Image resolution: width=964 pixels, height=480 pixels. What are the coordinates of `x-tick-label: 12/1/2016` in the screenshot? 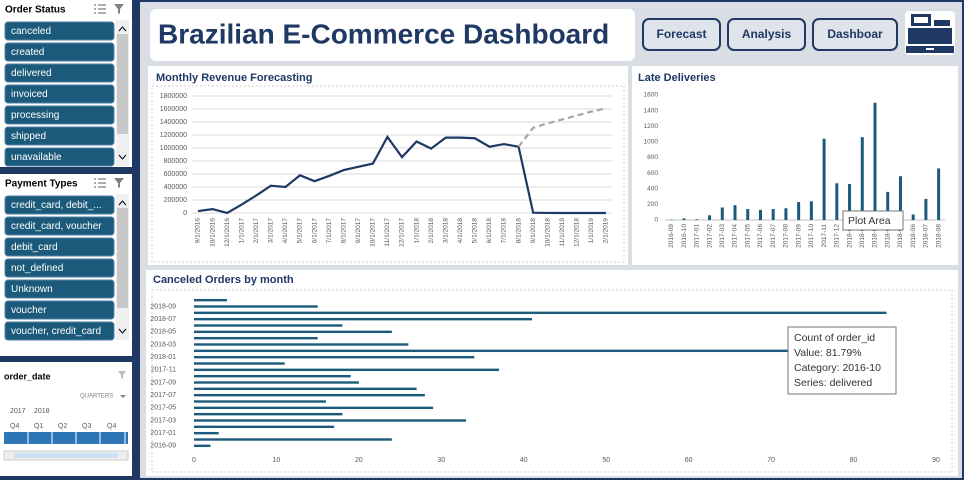 It's located at (227, 232).